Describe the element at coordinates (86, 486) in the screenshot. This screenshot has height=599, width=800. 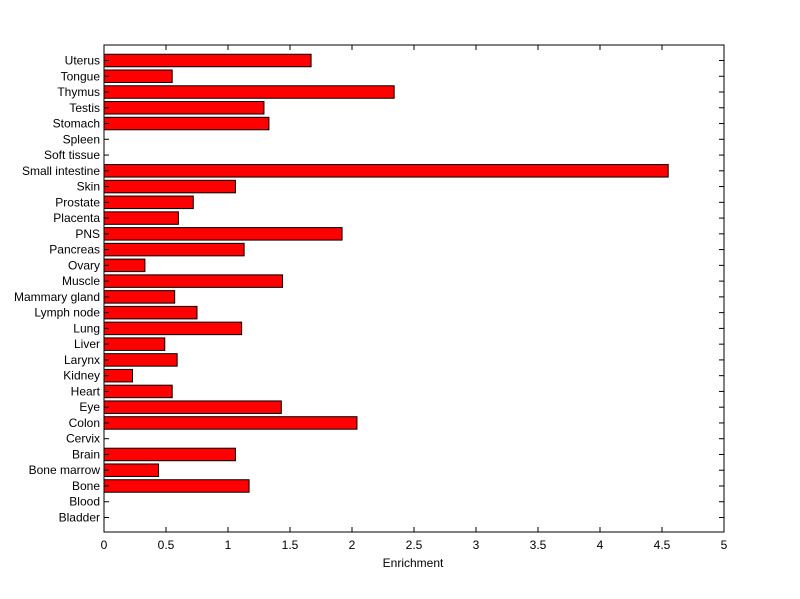
I see `y-tick-label-bone: Bone` at that location.